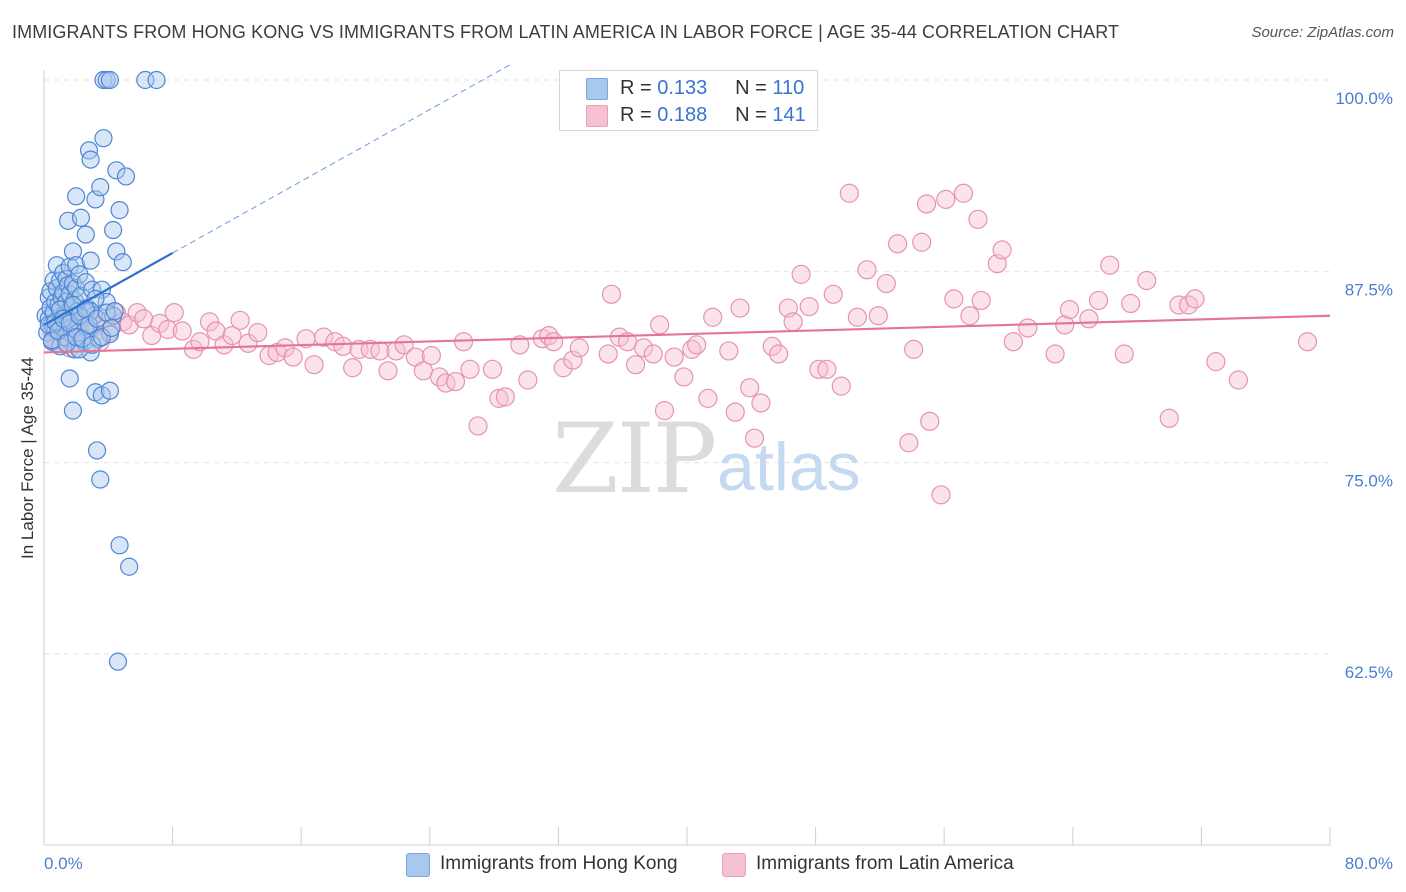 The image size is (1406, 892). What do you see at coordinates (1369, 481) in the screenshot?
I see `y-tick-label: 75.0%` at bounding box center [1369, 481].